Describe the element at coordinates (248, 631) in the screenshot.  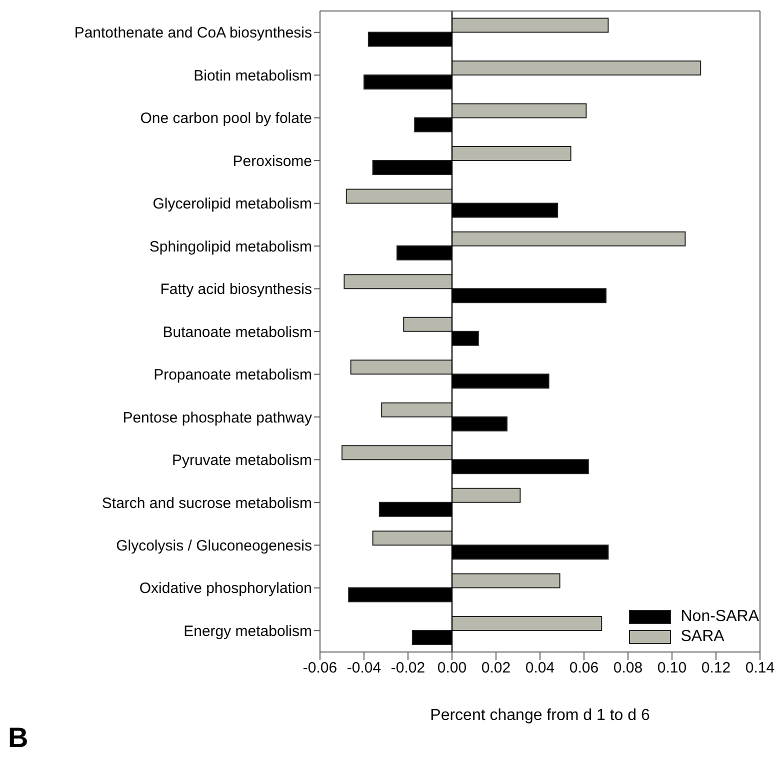
I see `y-tick-label: Energy metabolism` at that location.